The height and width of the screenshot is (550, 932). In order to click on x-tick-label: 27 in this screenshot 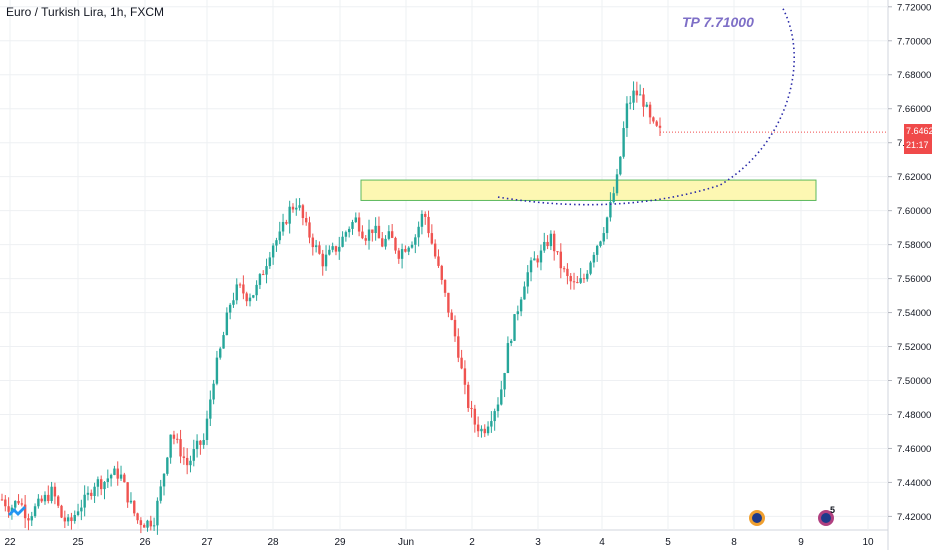, I will do `click(207, 542)`.